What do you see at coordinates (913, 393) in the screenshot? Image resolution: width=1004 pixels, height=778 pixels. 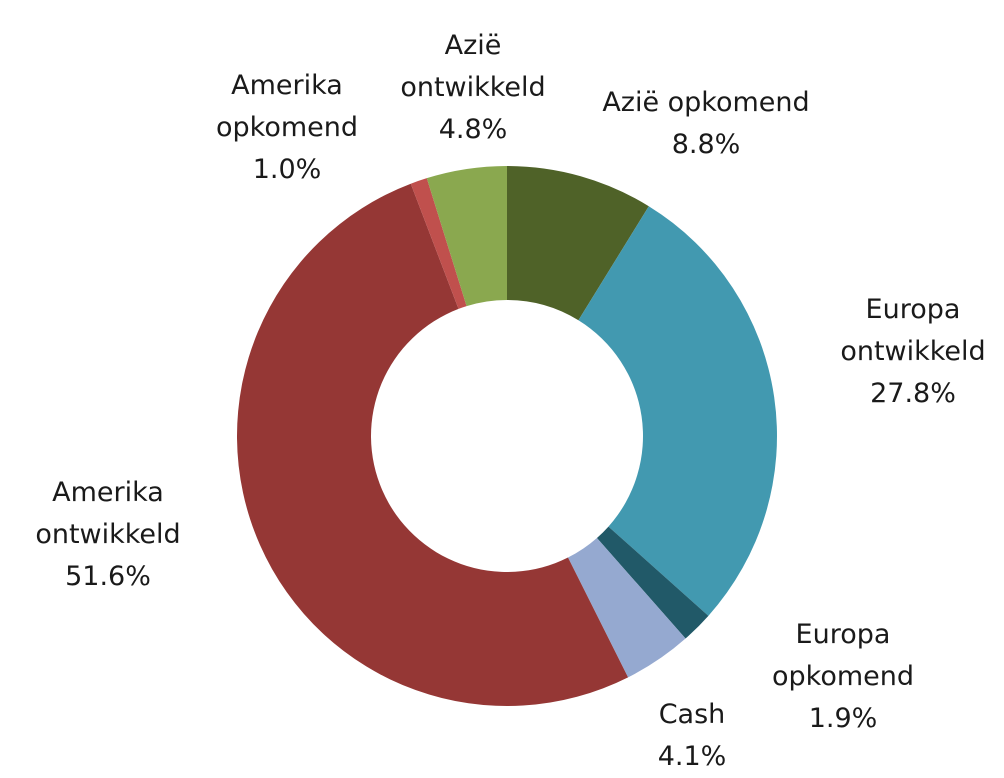 I see `value-label: 27.8%` at bounding box center [913, 393].